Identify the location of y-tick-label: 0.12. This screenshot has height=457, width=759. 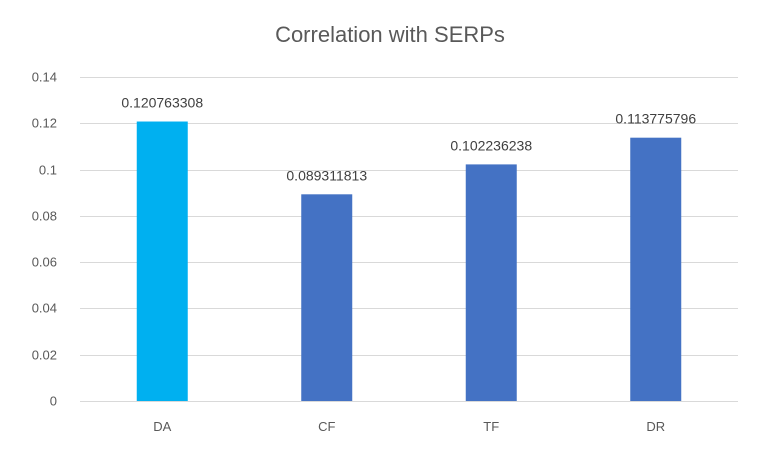
(44, 123).